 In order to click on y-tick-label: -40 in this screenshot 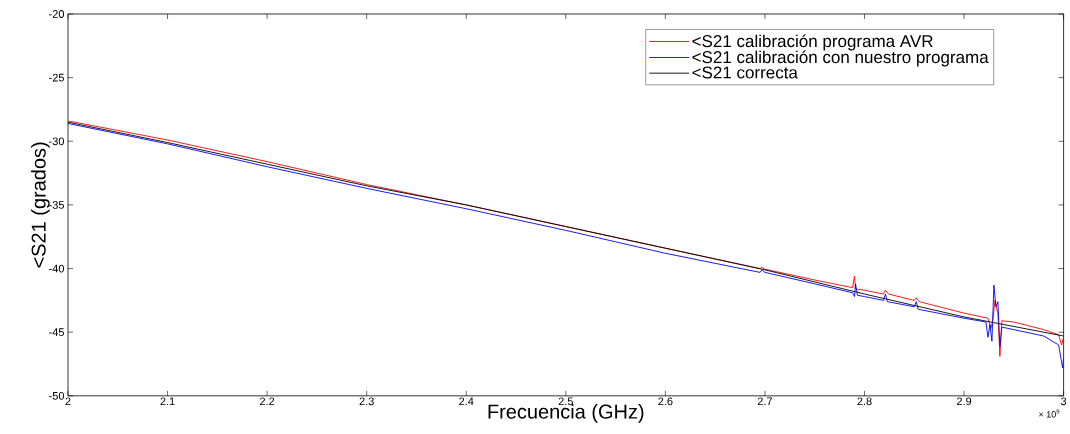, I will do `click(57, 268)`.